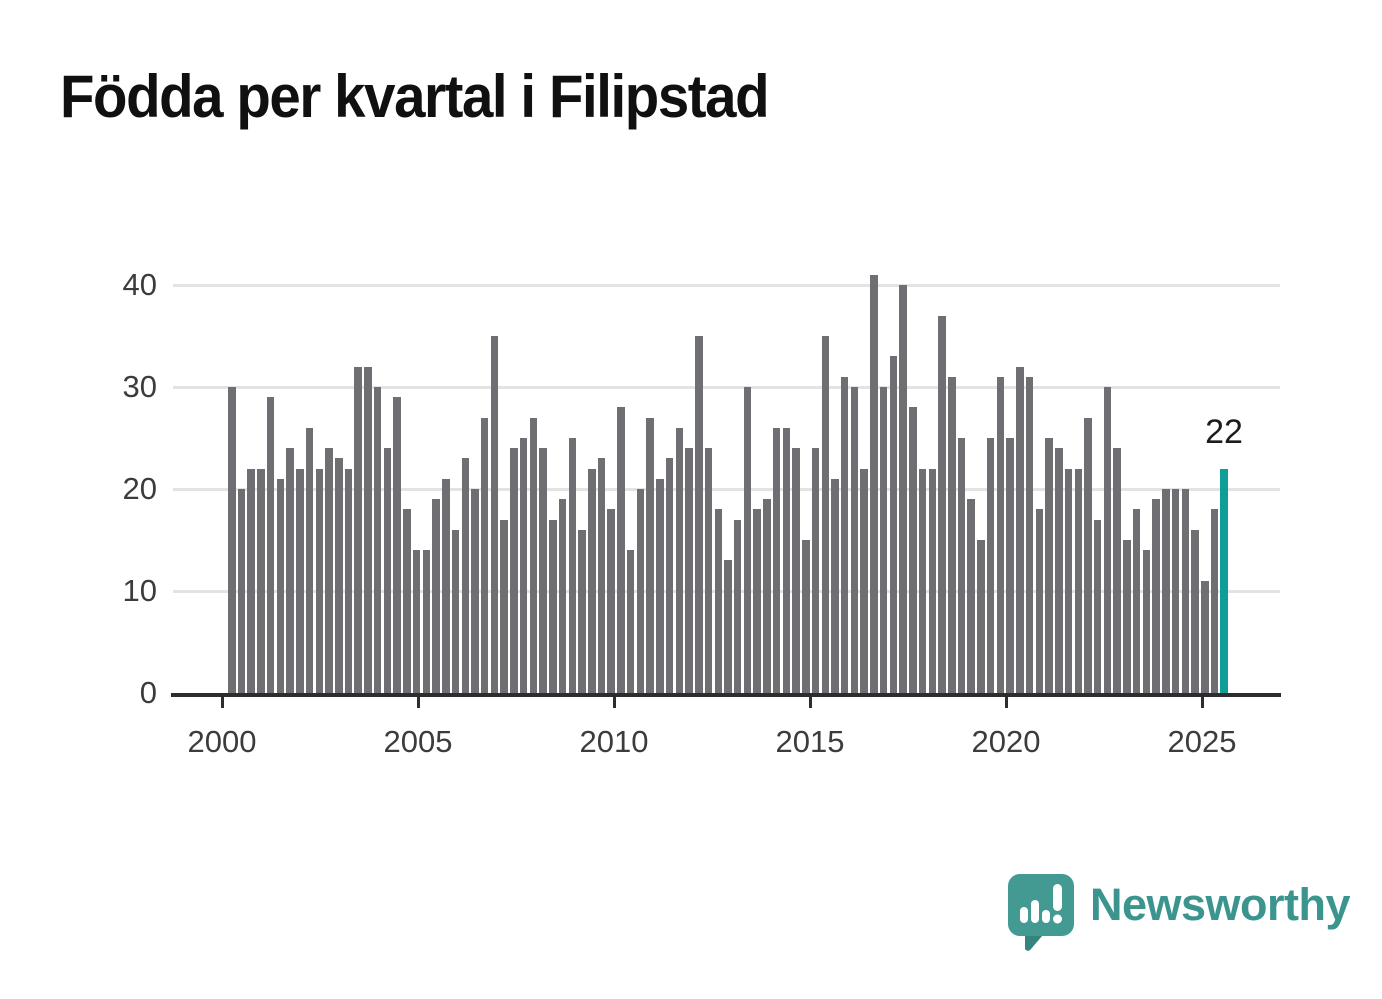 The width and height of the screenshot is (1382, 999). I want to click on x-tick-2025, so click(1202, 702).